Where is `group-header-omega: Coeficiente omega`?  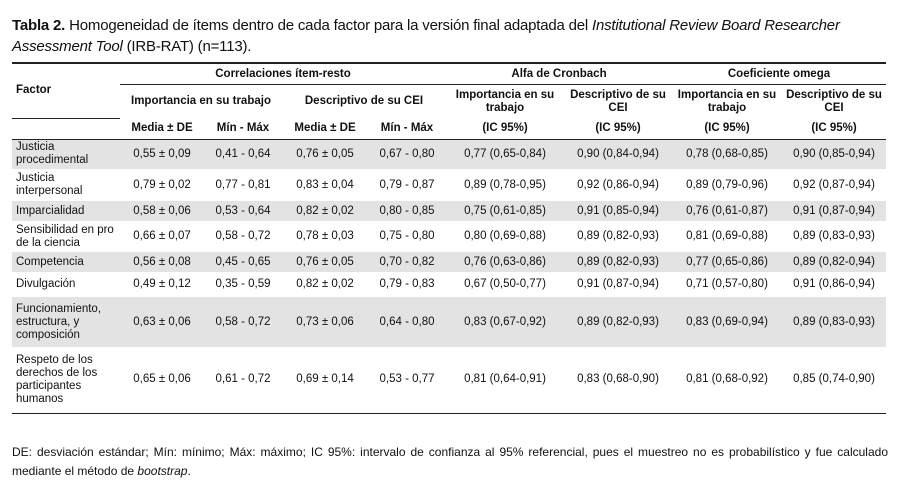
group-header-omega: Coeficiente omega is located at coordinates (779, 73).